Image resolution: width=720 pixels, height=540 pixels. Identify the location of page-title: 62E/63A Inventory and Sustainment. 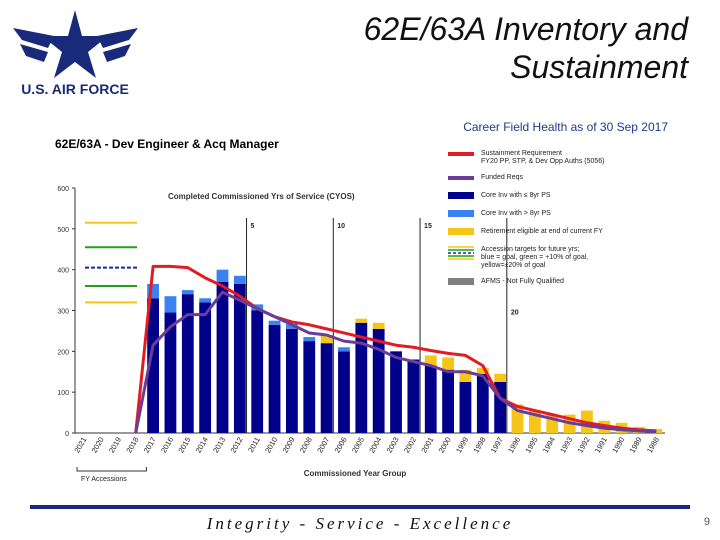
(478, 48).